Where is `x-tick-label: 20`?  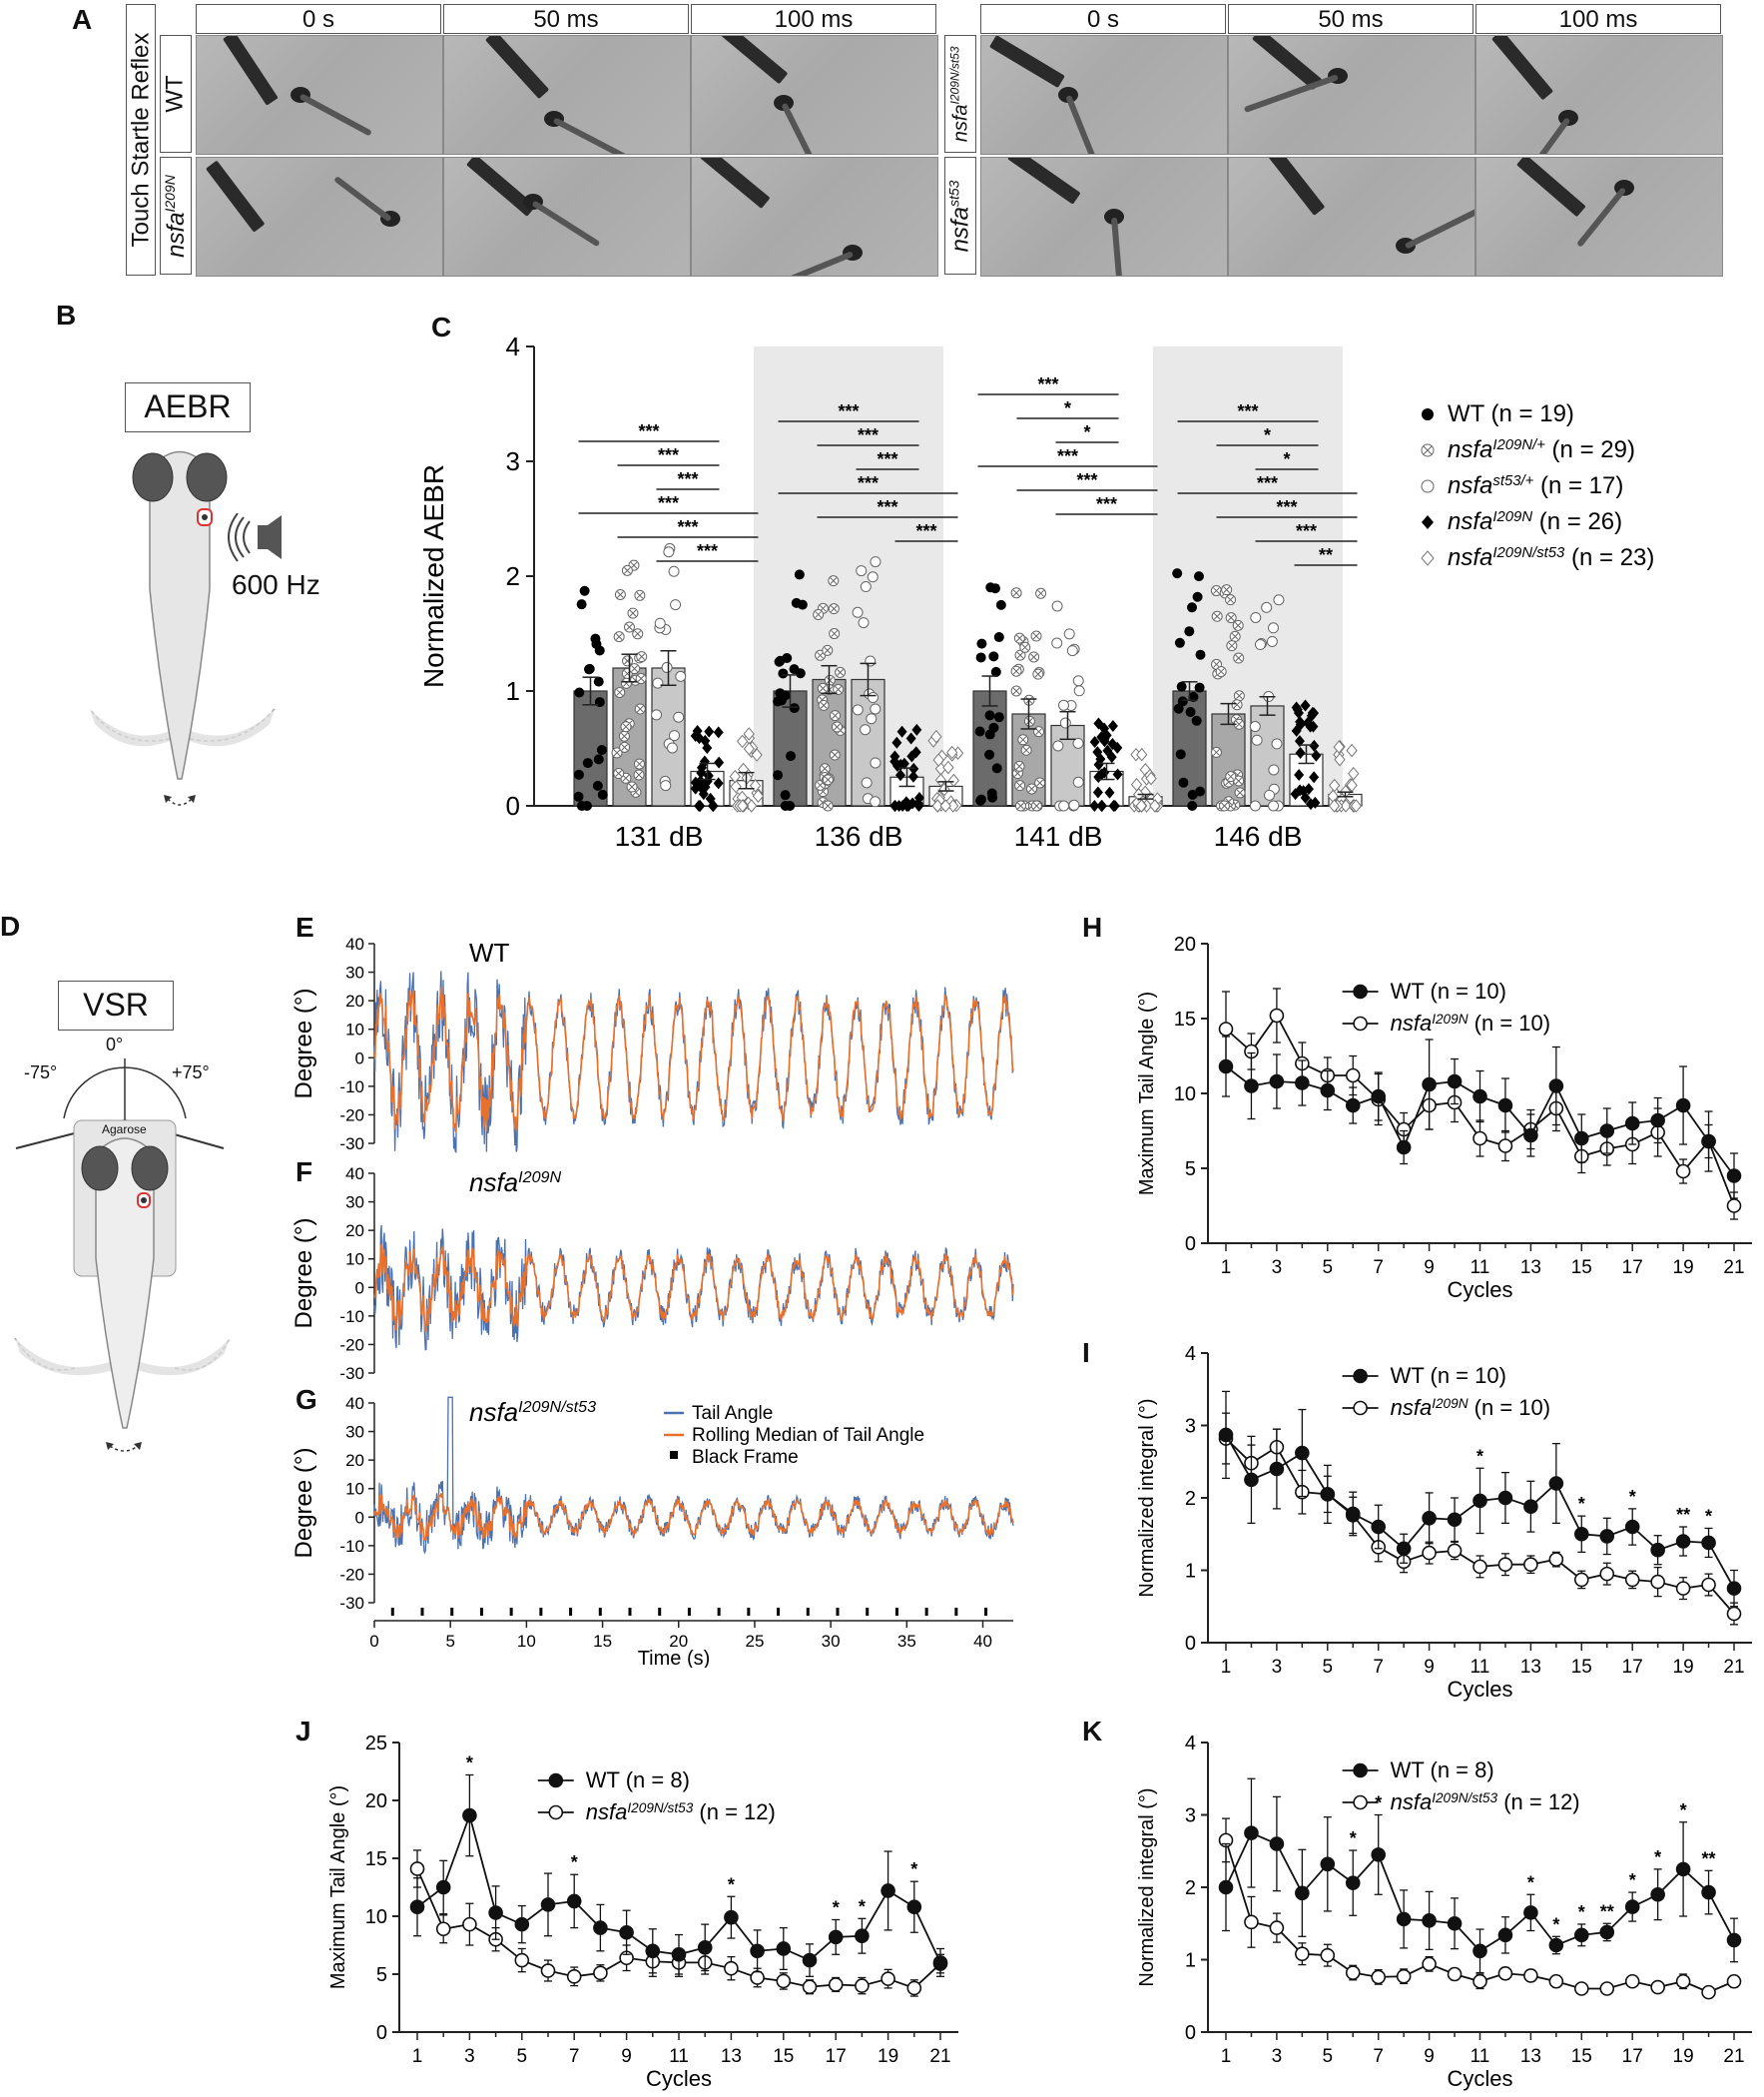 x-tick-label: 20 is located at coordinates (678, 1641).